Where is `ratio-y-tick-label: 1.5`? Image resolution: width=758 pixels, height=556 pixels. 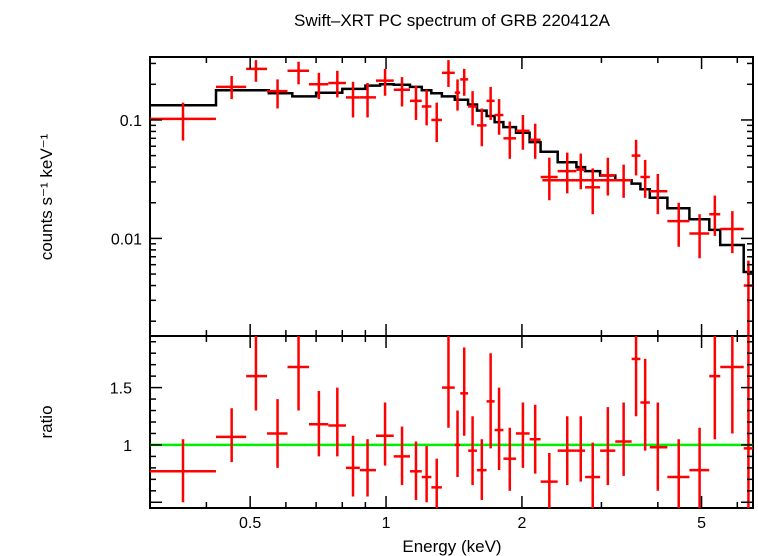
ratio-y-tick-label: 1.5 is located at coordinates (121, 389).